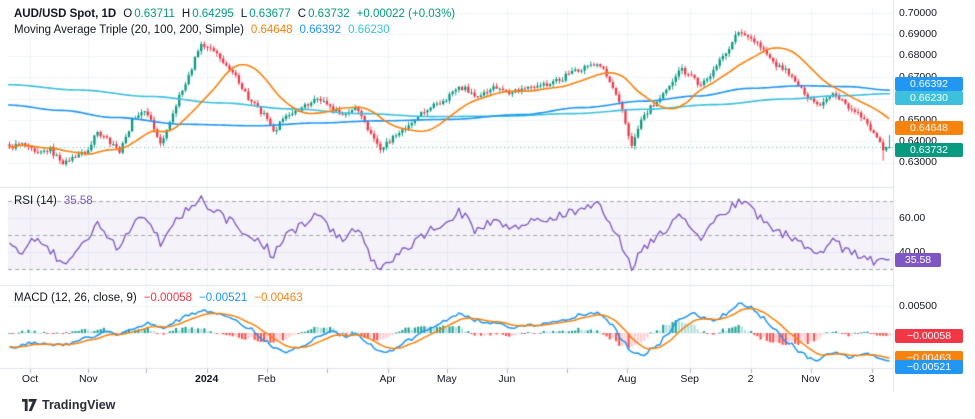 The width and height of the screenshot is (975, 419). Describe the element at coordinates (690, 379) in the screenshot. I see `time-axis-label: Sep` at that location.